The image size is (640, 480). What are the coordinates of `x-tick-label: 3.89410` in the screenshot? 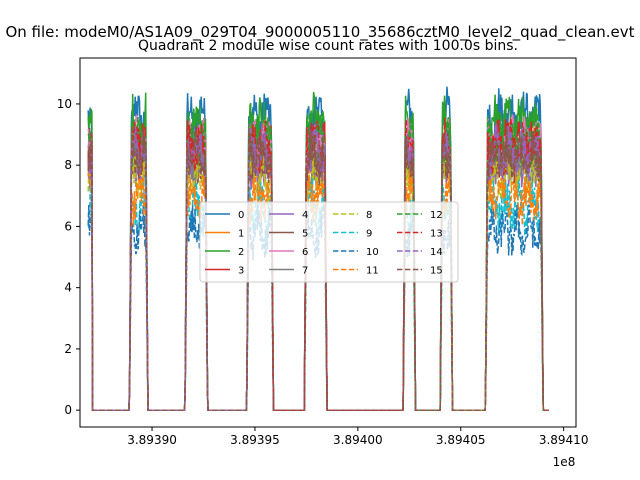 It's located at (564, 440).